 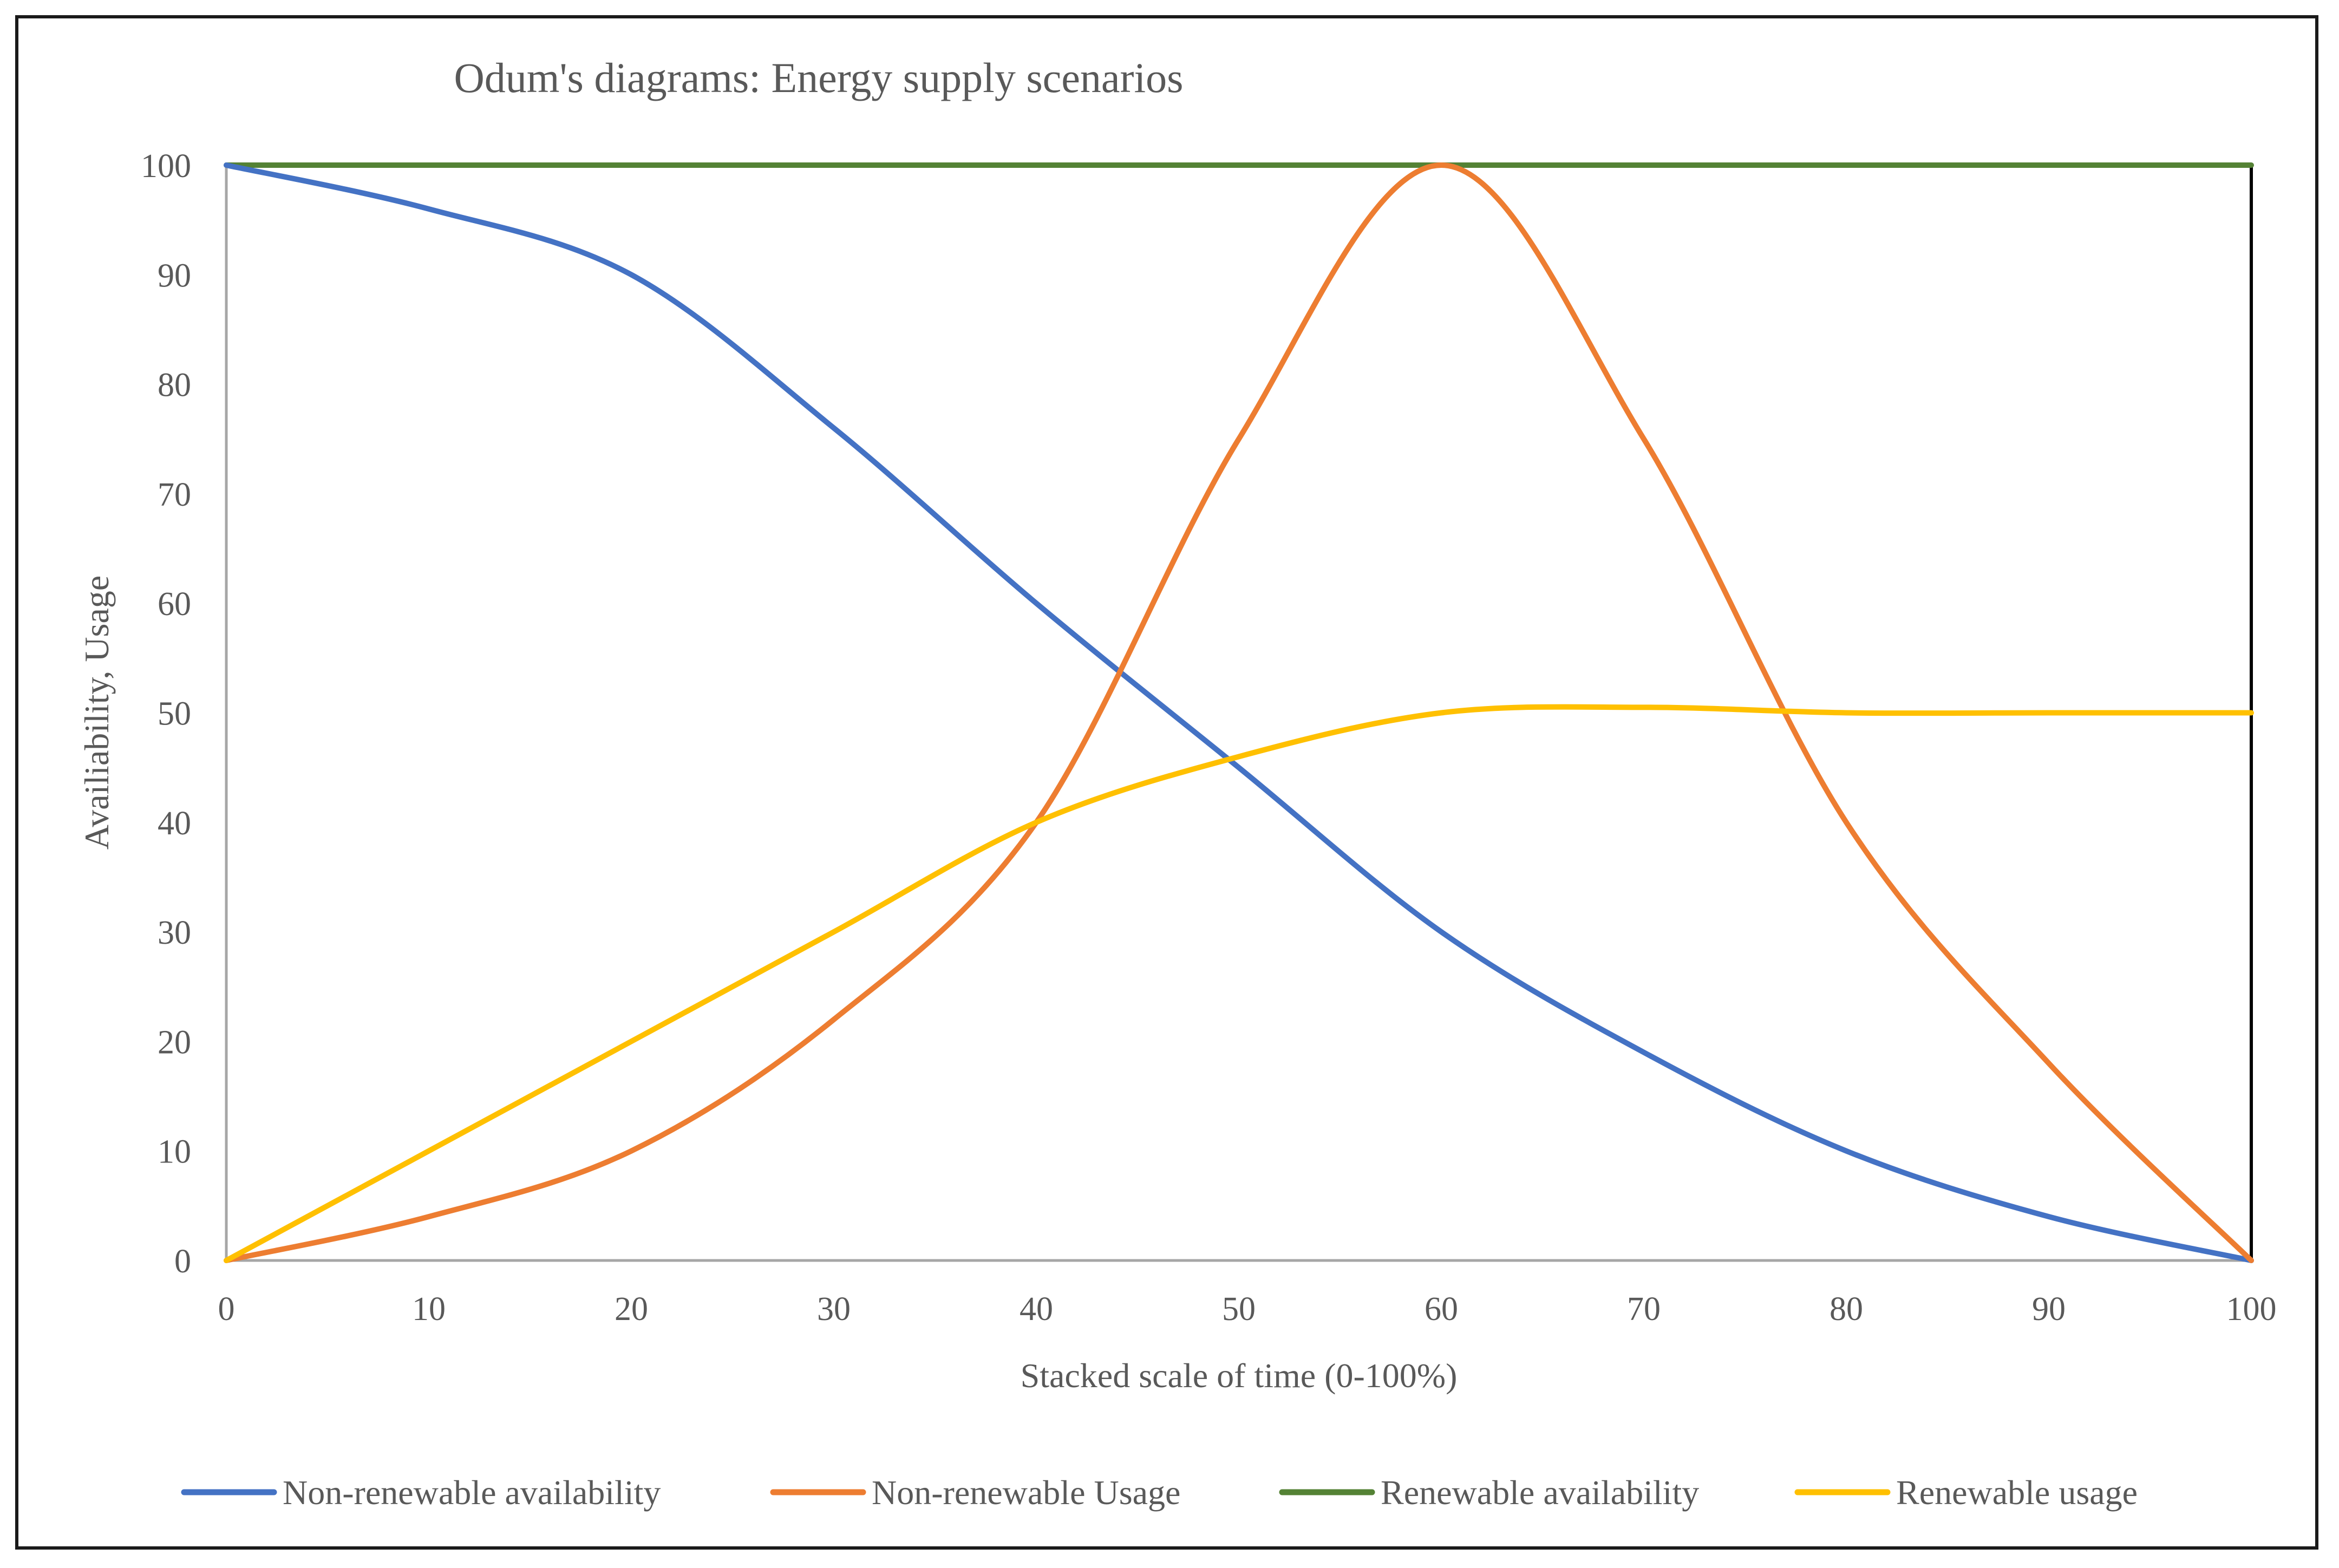 What do you see at coordinates (834, 1309) in the screenshot?
I see `x-tick-label: 30` at bounding box center [834, 1309].